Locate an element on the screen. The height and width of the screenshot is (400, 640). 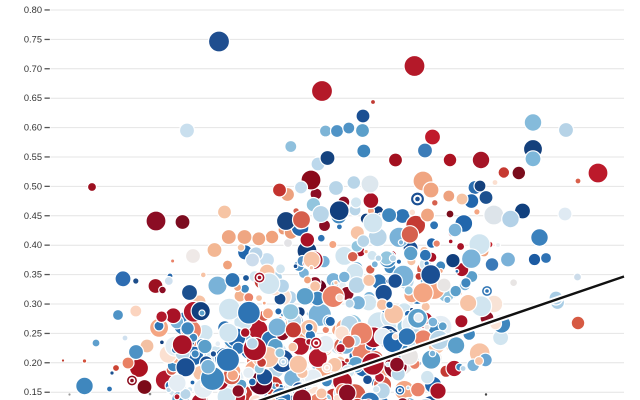
svg-text: 0.40 is located at coordinates (33, 245).